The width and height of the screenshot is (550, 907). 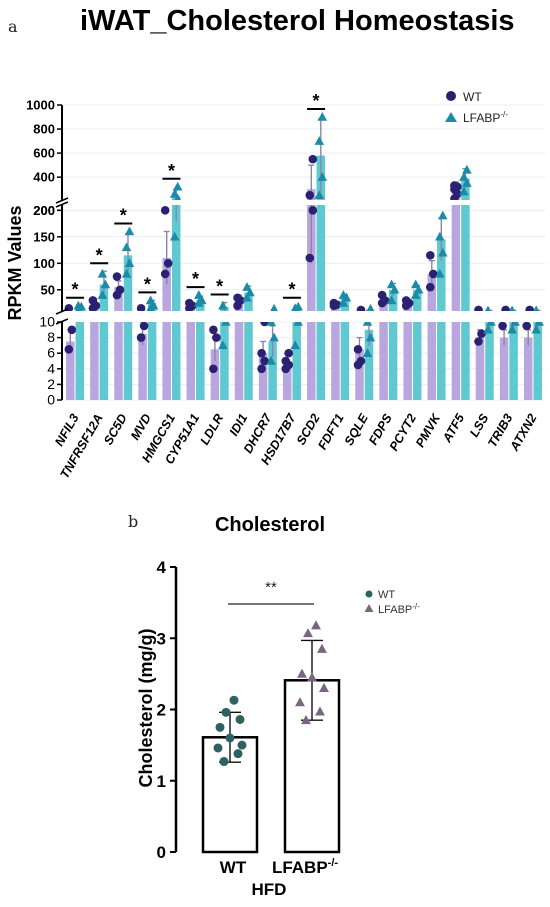 I want to click on panel-a-tick-label: 1000, so click(x=40, y=105).